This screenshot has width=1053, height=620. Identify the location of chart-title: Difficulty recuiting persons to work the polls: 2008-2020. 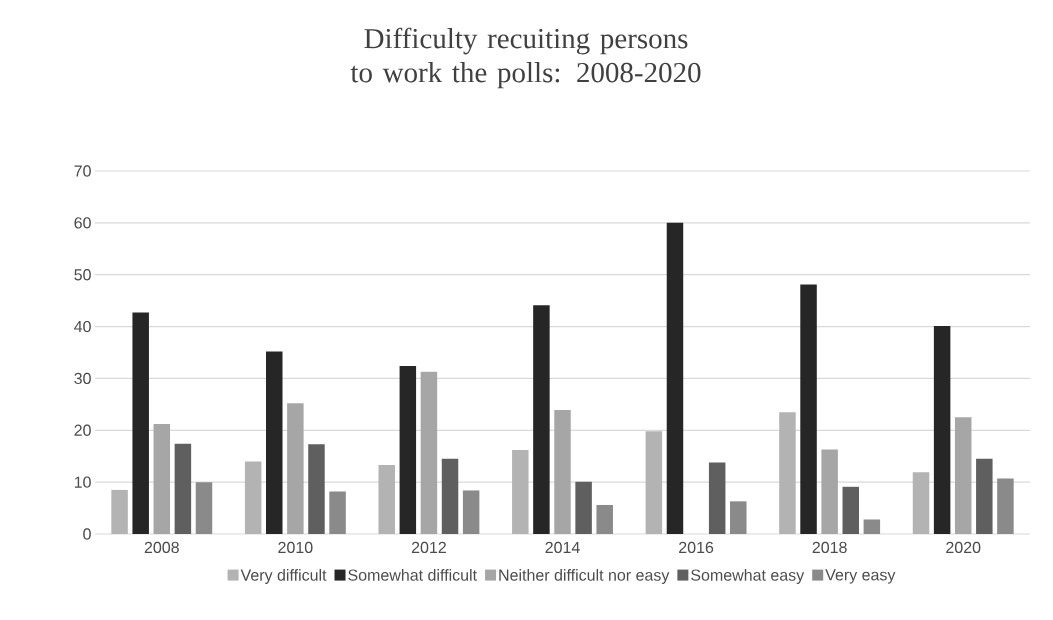
(525, 58).